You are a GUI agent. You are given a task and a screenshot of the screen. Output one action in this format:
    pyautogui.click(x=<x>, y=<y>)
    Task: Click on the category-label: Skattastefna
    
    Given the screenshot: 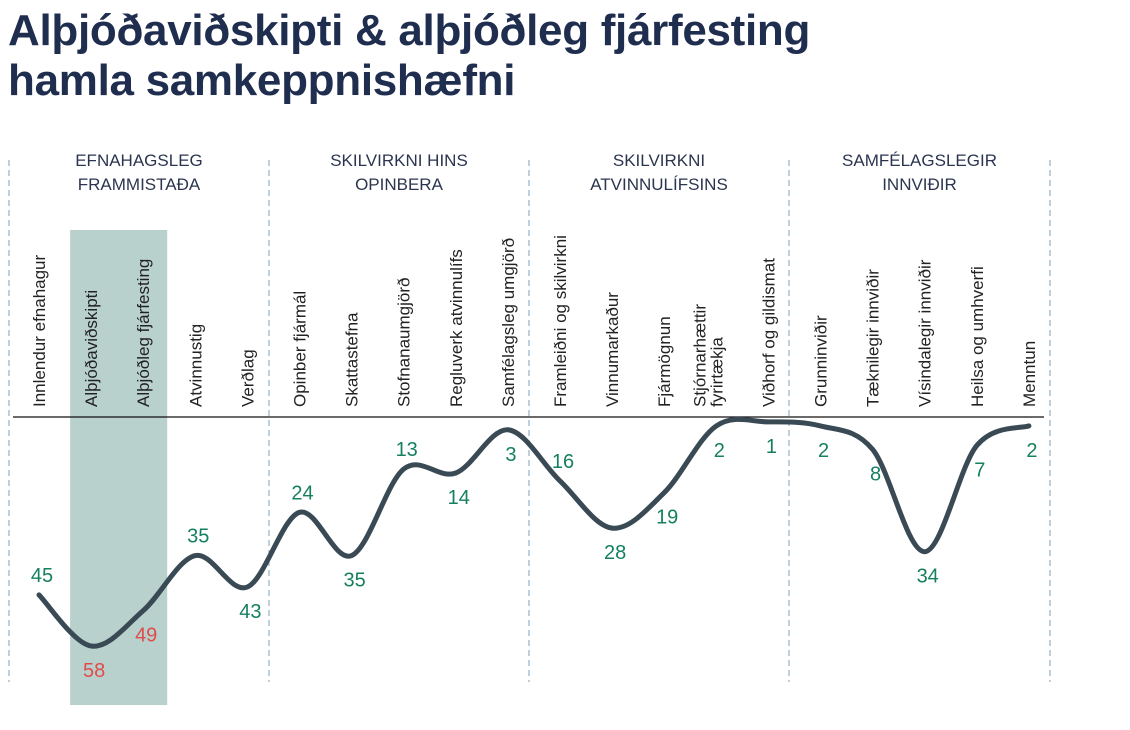 What is the action you would take?
    pyautogui.click(x=352, y=359)
    